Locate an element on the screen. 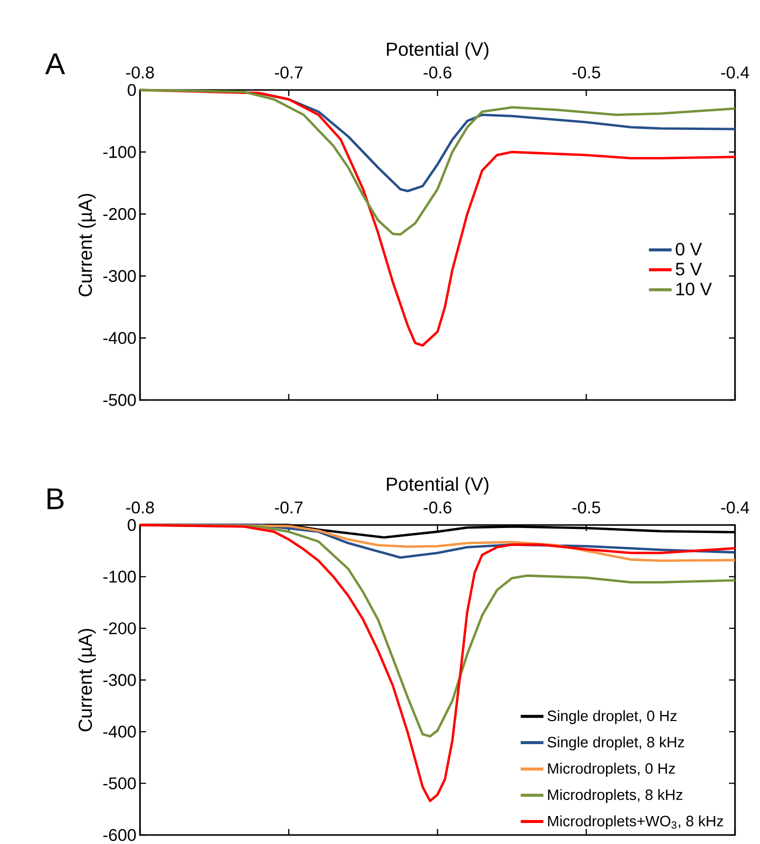 This screenshot has width=760, height=844. legend-label: 10 V is located at coordinates (694, 289).